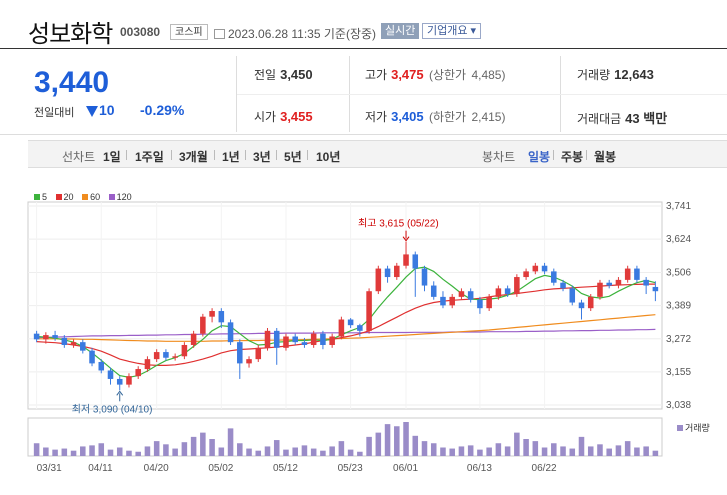 The image size is (727, 495). I want to click on x-tick-label: 04/11, so click(100, 468).